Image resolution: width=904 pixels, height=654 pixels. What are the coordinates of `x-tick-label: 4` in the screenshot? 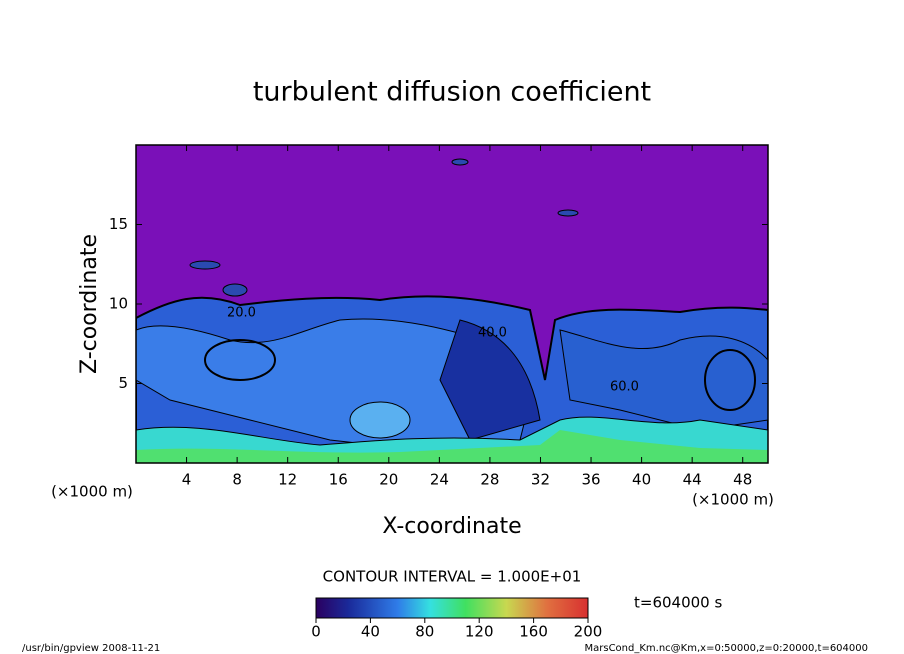 It's located at (187, 480).